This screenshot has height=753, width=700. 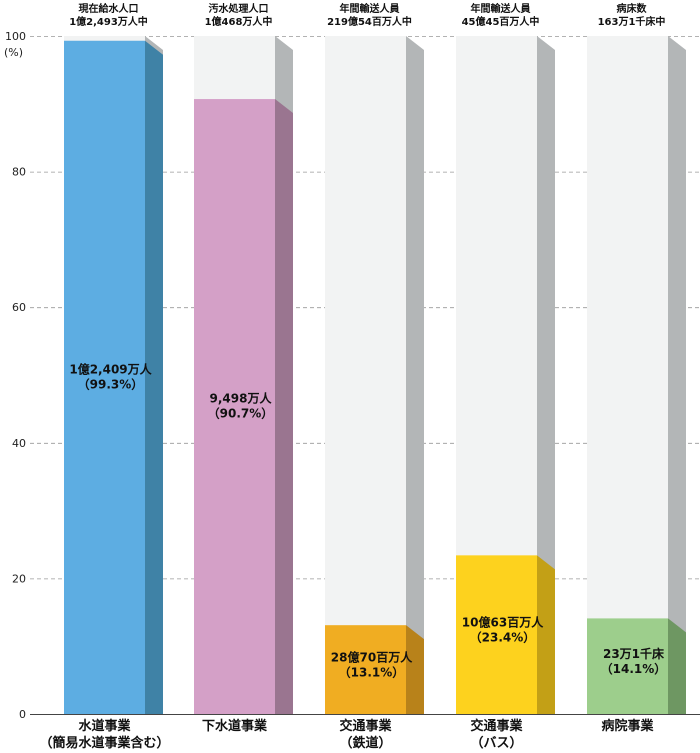 What do you see at coordinates (503, 622) in the screenshot?
I see `data-label-value: 10億63百万人` at bounding box center [503, 622].